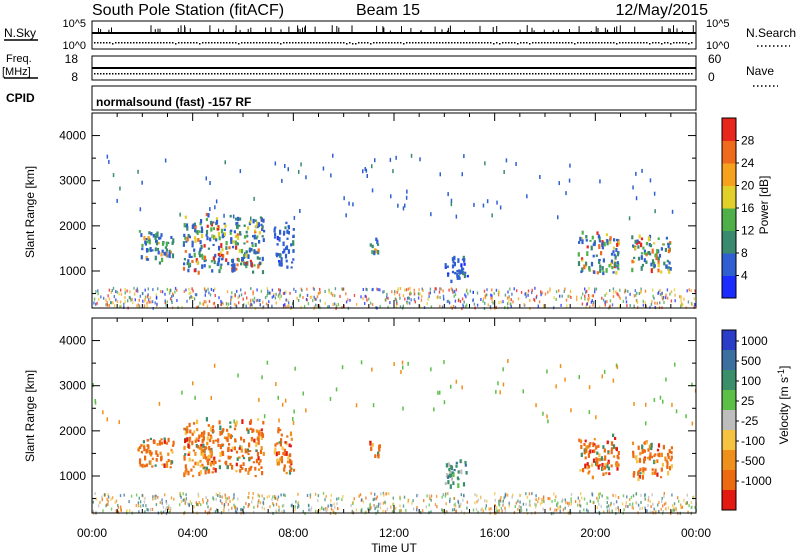 This screenshot has height=554, width=800. Describe the element at coordinates (400, 35) in the screenshot. I see `nsky-panel: N.Sky 10^5 10^0 10^5 10^0 N.Search` at that location.